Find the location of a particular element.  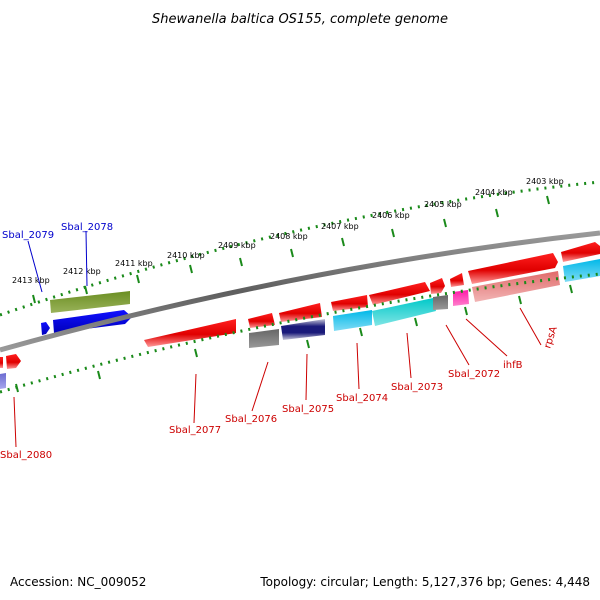

kbp-label: 2407 kbp is located at coordinates (340, 226).